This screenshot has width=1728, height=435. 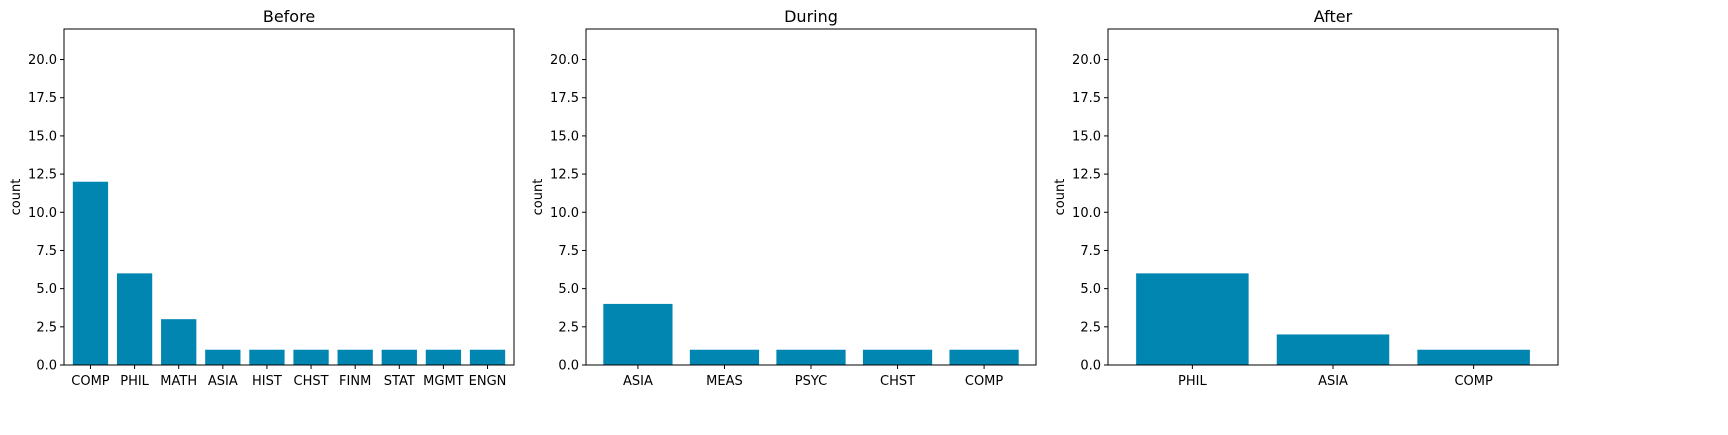 I want to click on chart-title: Before, so click(x=289, y=16).